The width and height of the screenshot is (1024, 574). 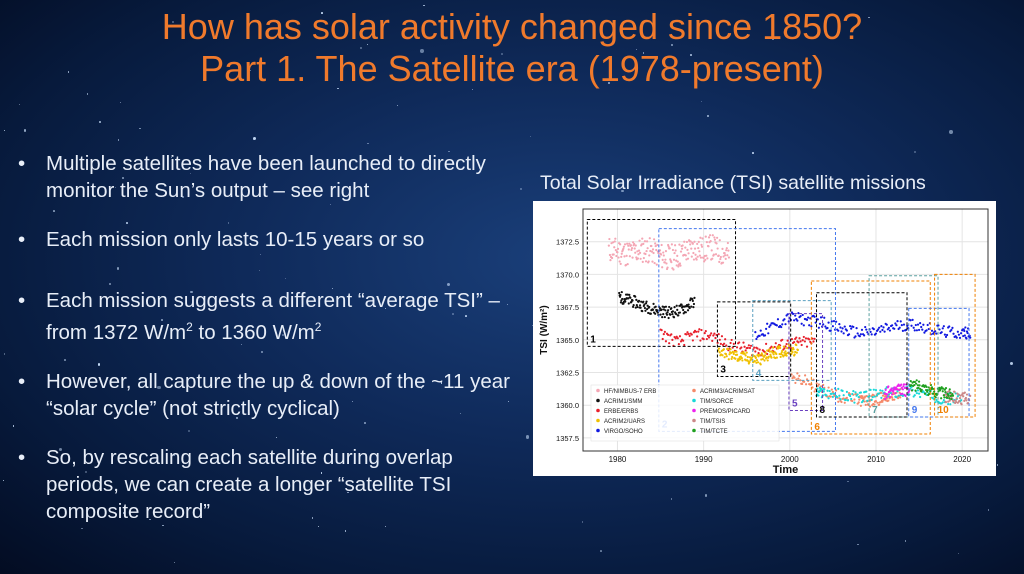 I want to click on mission-box, so click(x=806, y=362).